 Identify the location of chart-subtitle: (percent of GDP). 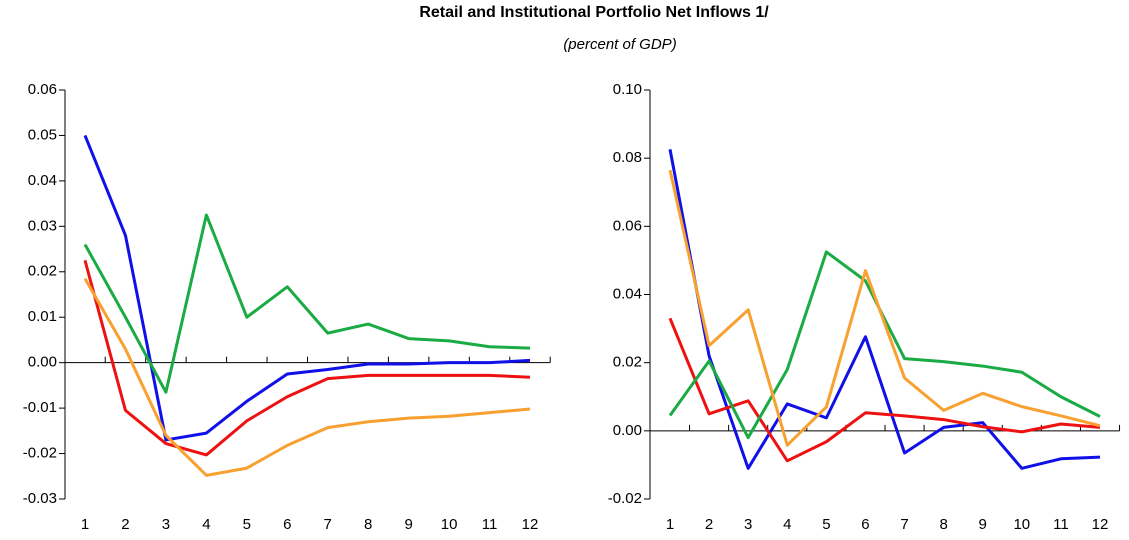
(619, 44).